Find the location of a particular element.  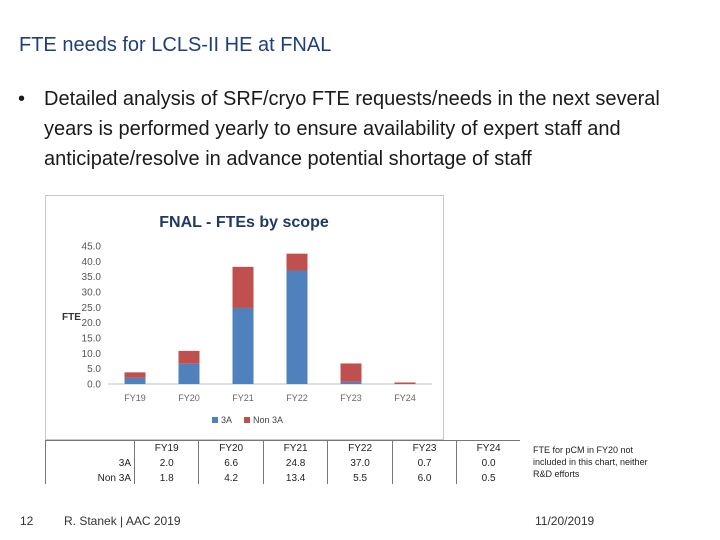

y-tick-label: 5.0 is located at coordinates (94, 369).